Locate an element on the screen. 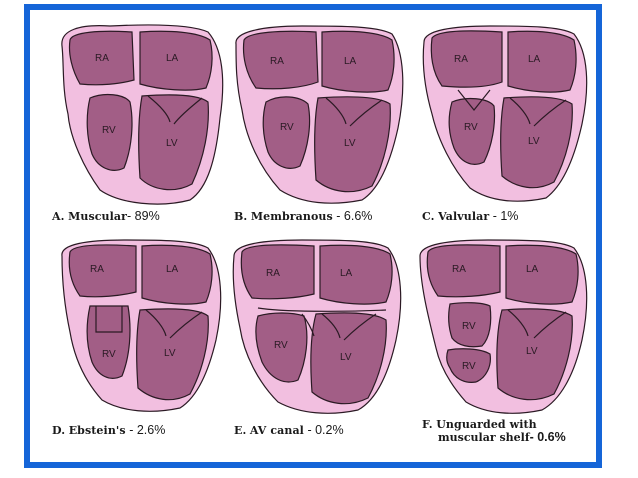  caption-f: F. Unguarded with muscular shelf- 0.6% is located at coordinates (511, 431).